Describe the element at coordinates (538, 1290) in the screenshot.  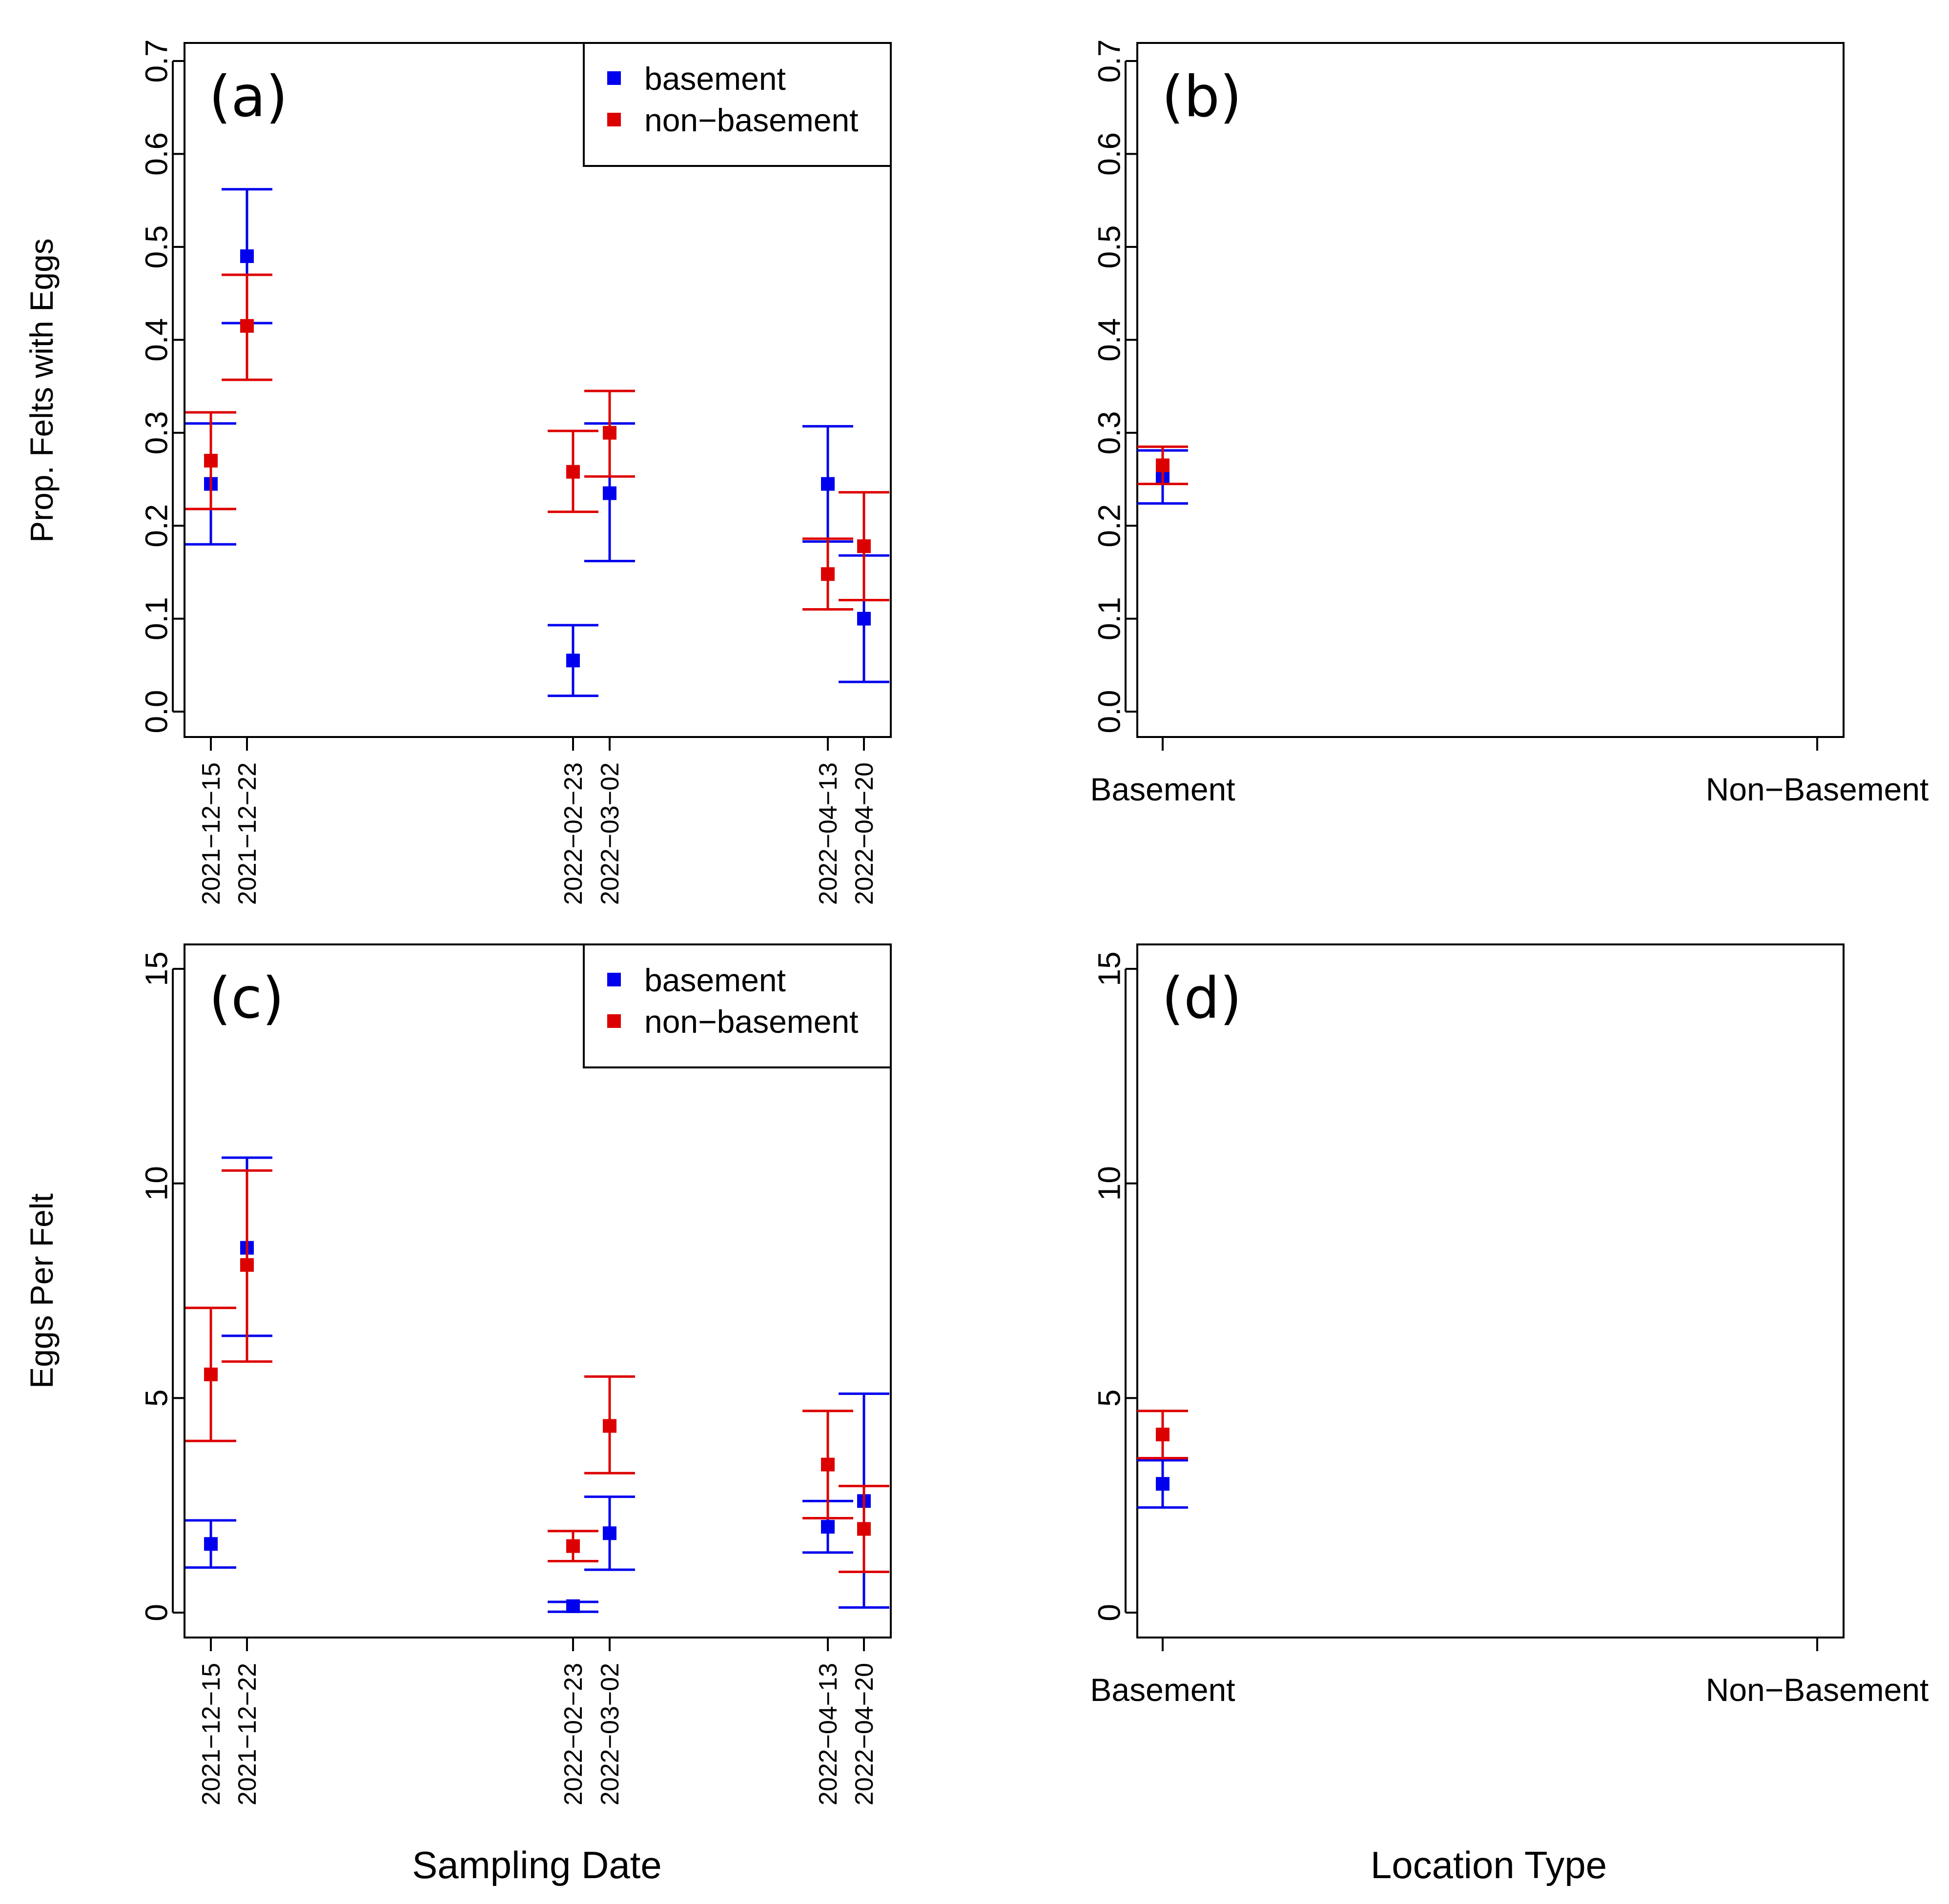
I see `plot-frame-c` at that location.